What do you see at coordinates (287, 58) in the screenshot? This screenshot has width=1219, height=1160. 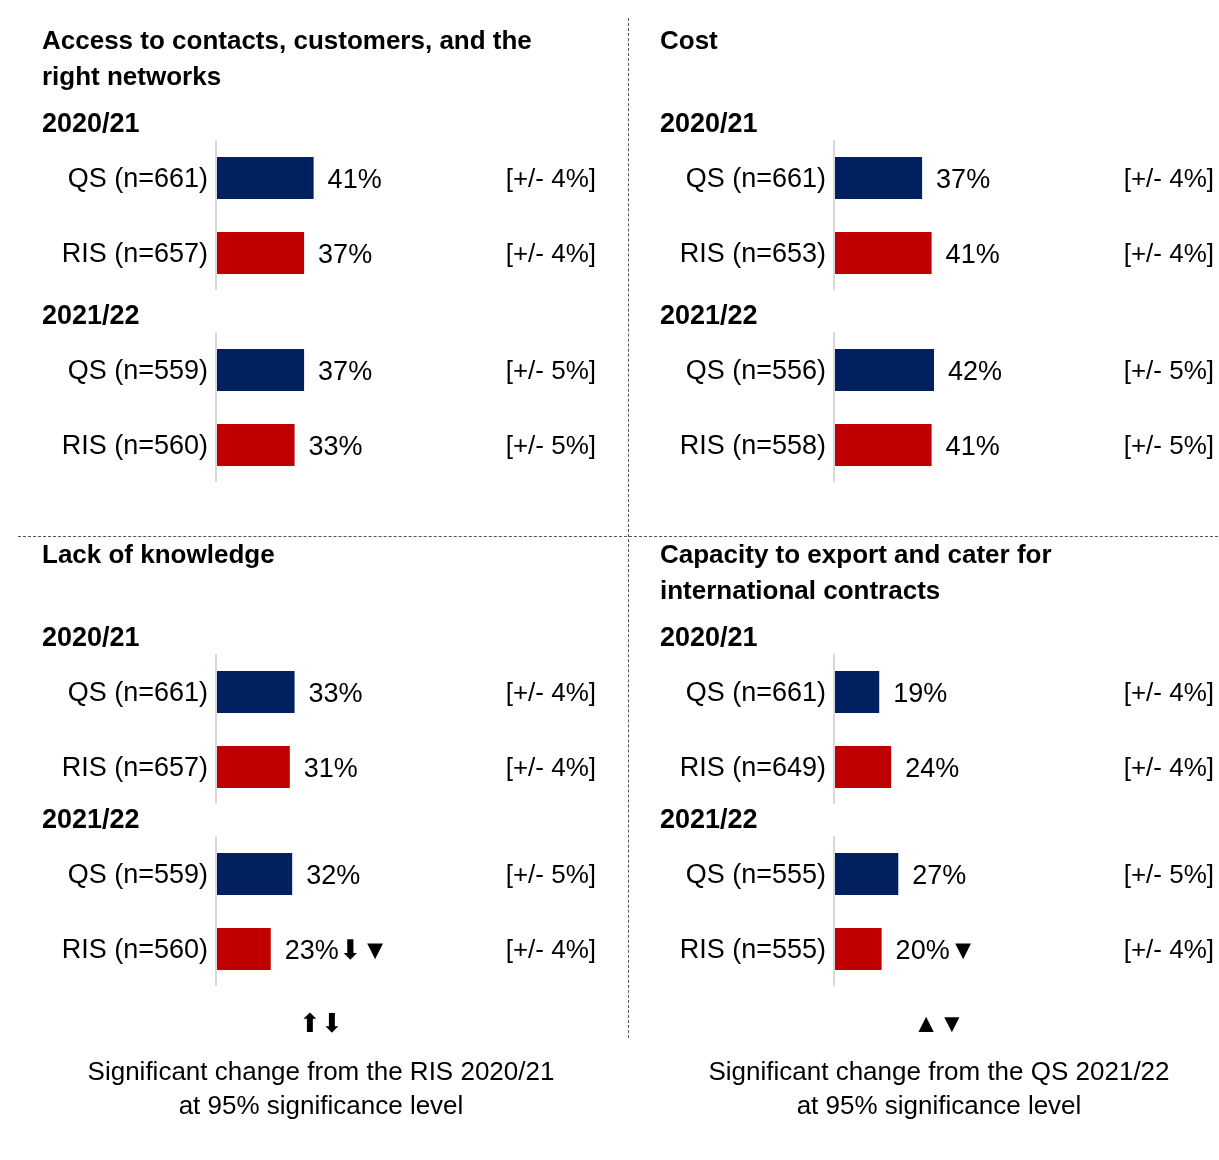 I see `chart-title: Access to contacts, customers, and the right networks` at bounding box center [287, 58].